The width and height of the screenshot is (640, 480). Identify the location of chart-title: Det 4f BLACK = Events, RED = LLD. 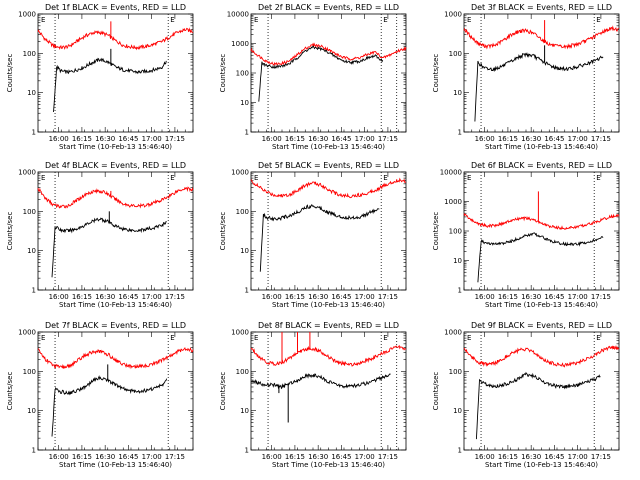
(115, 165).